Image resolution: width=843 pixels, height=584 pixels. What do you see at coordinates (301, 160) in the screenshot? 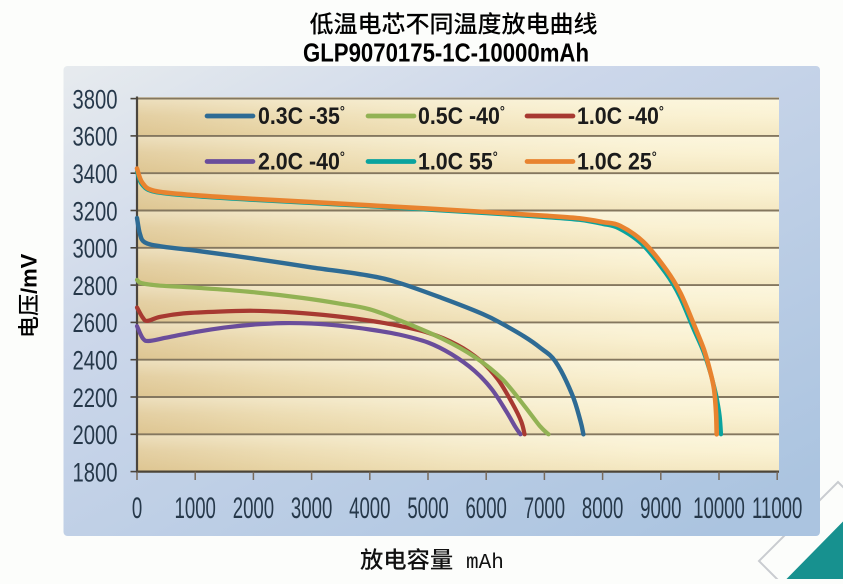
I see `svg-text: 2.0C -40°` at bounding box center [301, 160].